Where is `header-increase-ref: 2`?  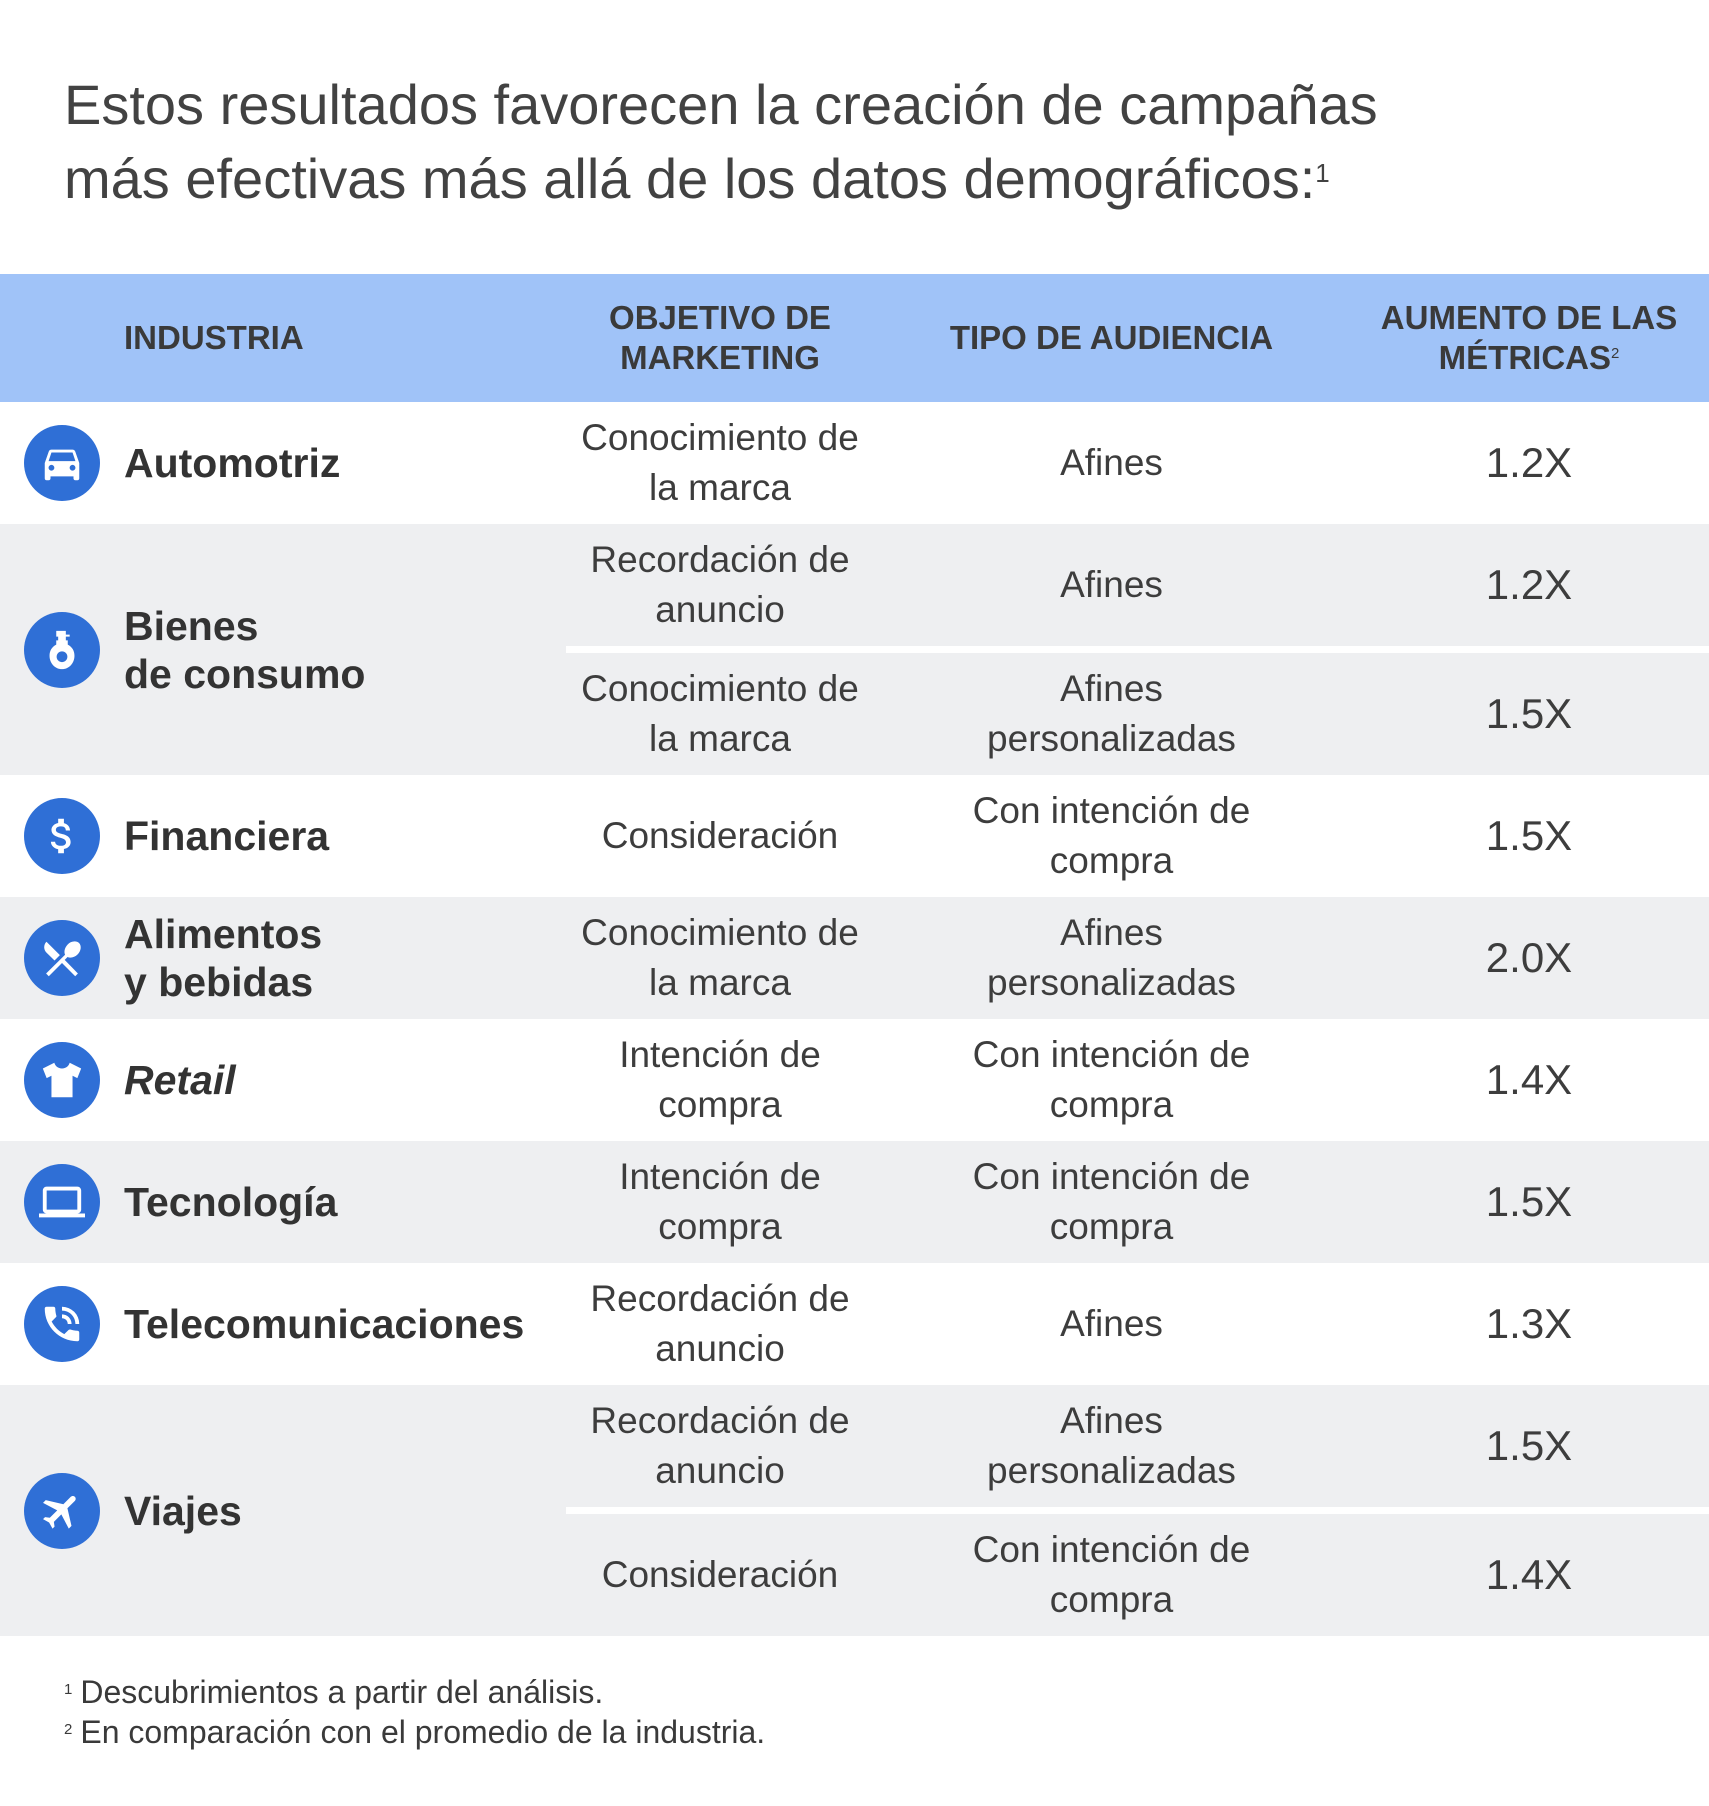 header-increase-ref: 2 is located at coordinates (1615, 353).